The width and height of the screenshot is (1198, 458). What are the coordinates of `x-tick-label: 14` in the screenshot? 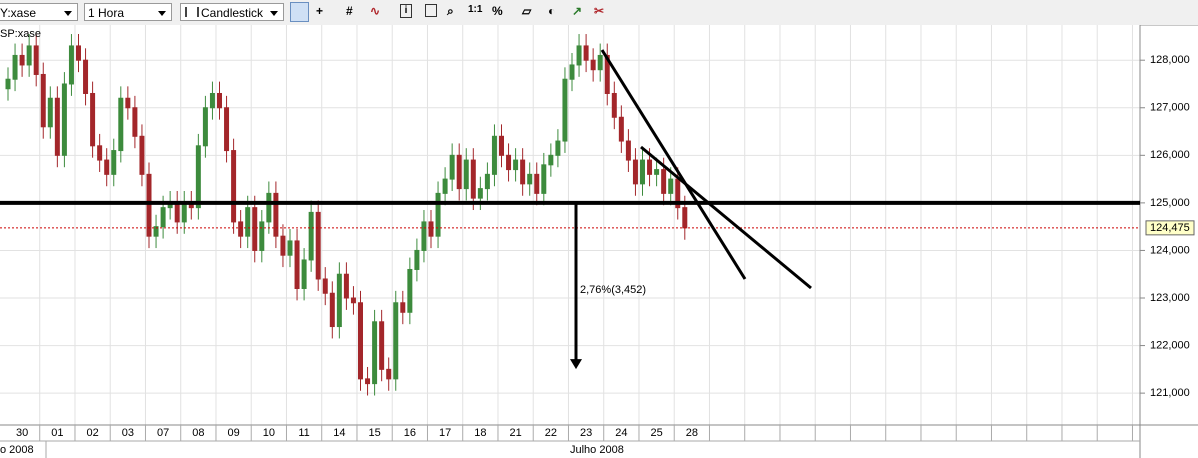 It's located at (339, 433).